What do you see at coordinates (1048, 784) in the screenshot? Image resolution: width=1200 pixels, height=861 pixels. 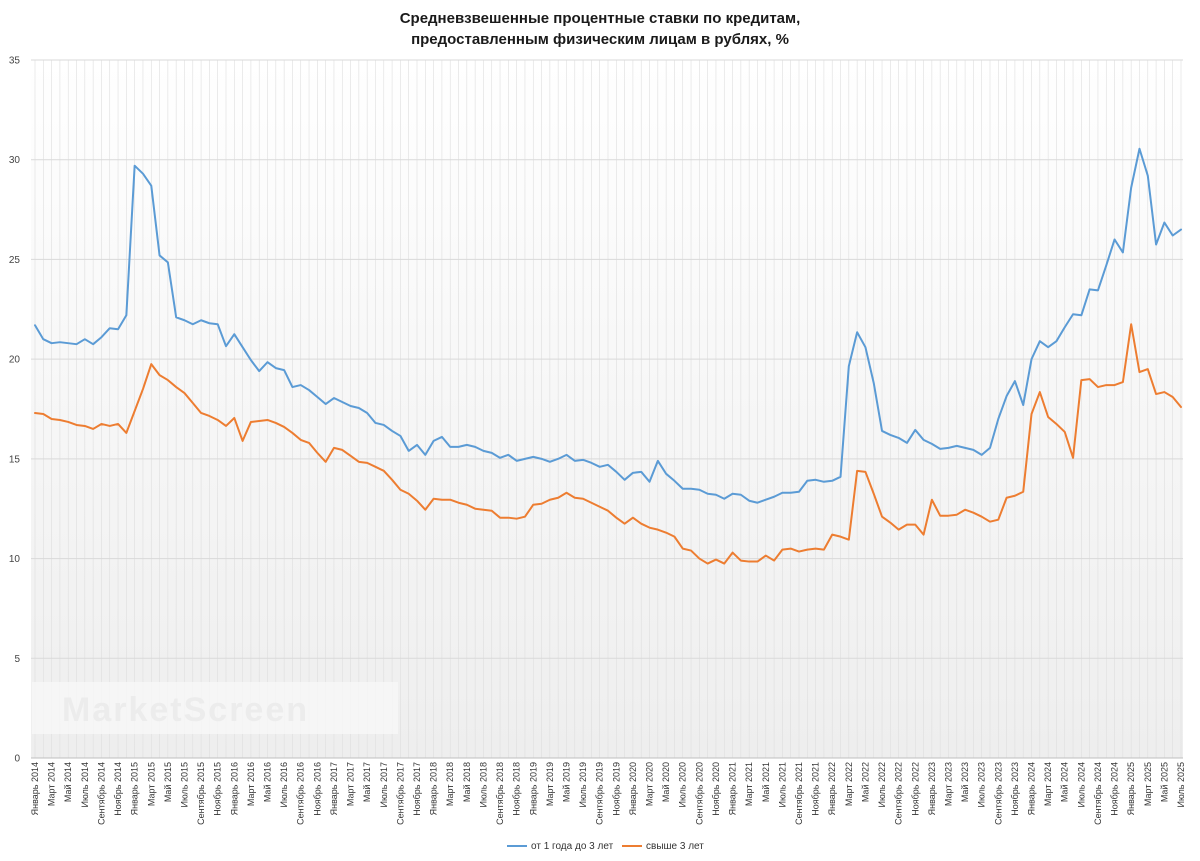 I see `x-tick-label: Март 2024` at bounding box center [1048, 784].